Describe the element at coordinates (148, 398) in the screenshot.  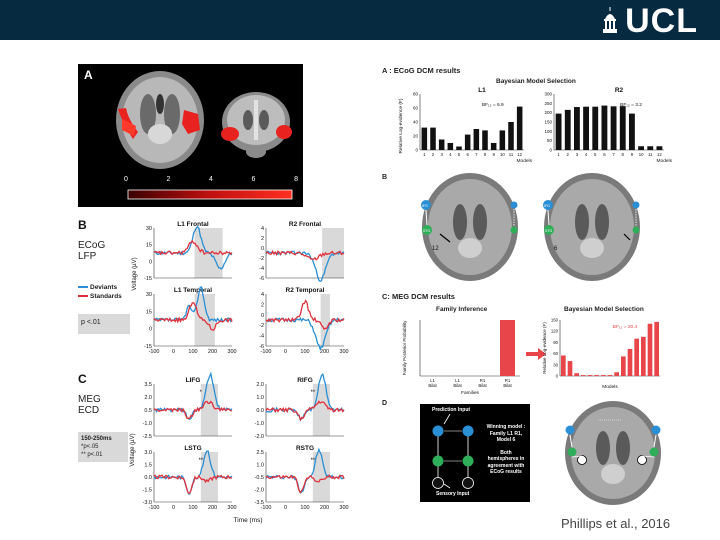
I see `plot-lifg-ytick: 2.0` at that location.